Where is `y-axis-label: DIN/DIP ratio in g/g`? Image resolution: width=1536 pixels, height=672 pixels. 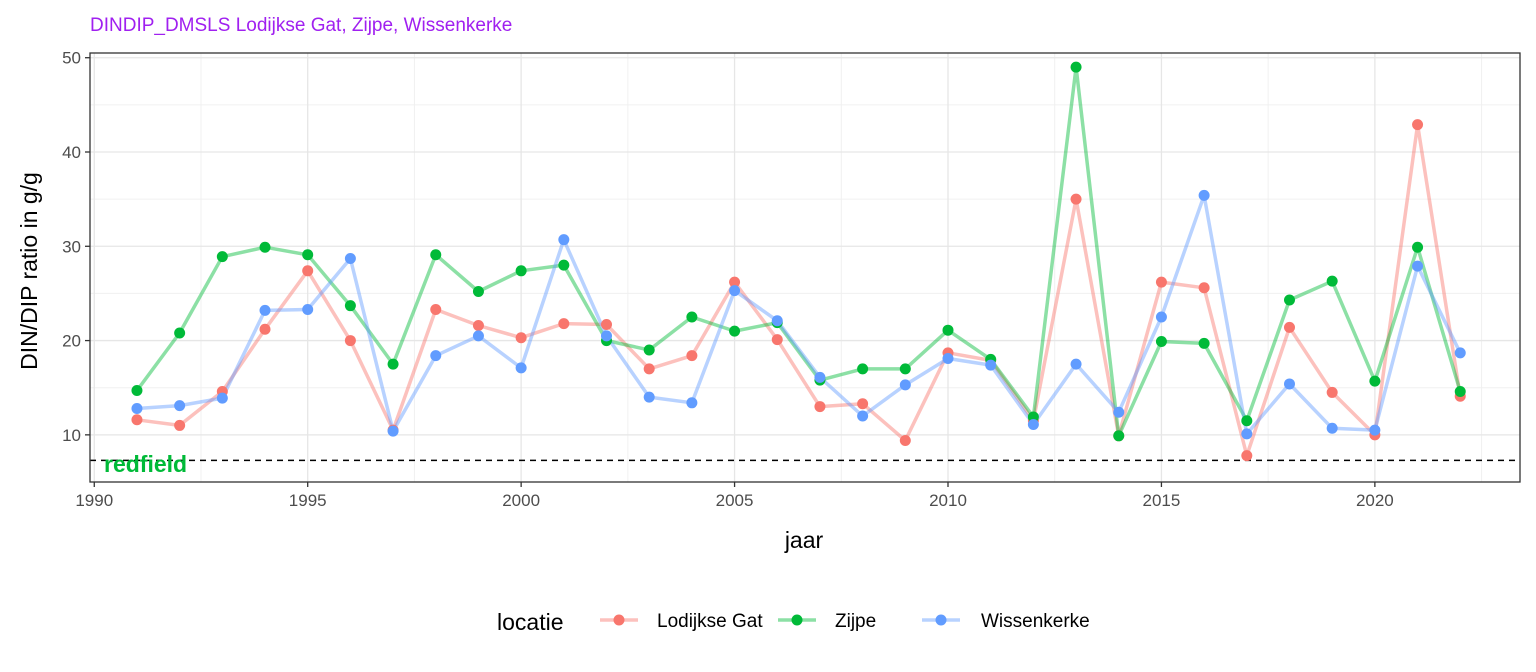
y-axis-label: DIN/DIP ratio in g/g is located at coordinates (29, 271).